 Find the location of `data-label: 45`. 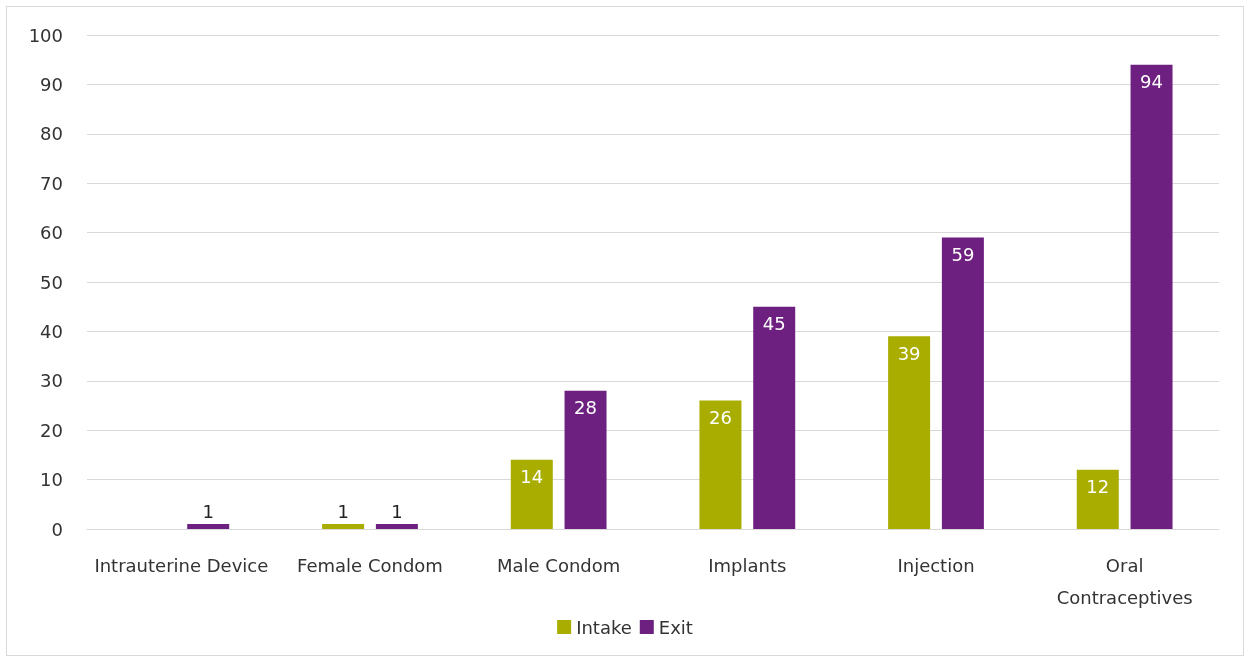

data-label: 45 is located at coordinates (774, 324).